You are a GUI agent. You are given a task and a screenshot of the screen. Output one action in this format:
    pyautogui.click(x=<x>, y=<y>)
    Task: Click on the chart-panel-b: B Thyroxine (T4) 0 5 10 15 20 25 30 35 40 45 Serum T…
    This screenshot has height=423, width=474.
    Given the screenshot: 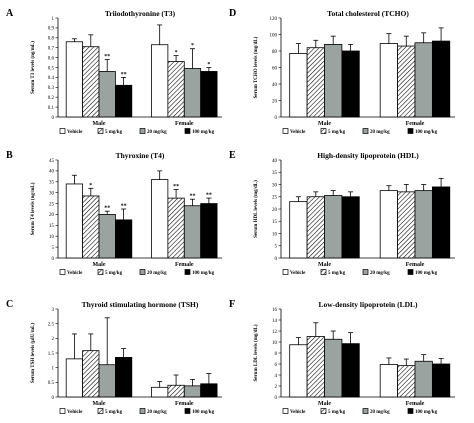 What is the action you would take?
    pyautogui.click(x=114, y=213)
    